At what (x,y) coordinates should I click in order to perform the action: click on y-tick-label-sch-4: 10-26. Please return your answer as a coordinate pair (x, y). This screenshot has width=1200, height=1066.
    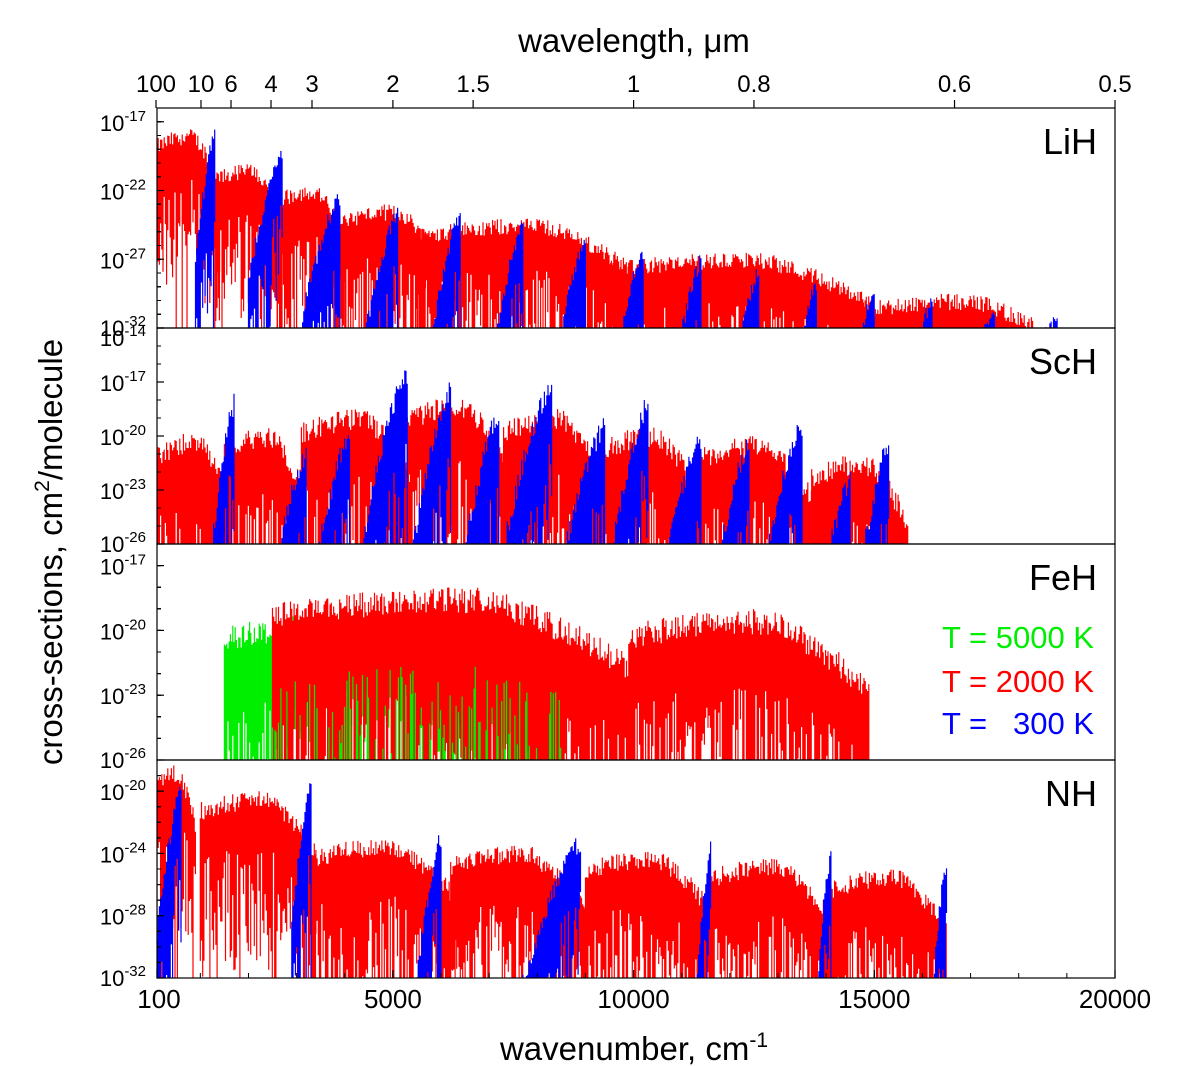
    Looking at the image, I should click on (123, 543).